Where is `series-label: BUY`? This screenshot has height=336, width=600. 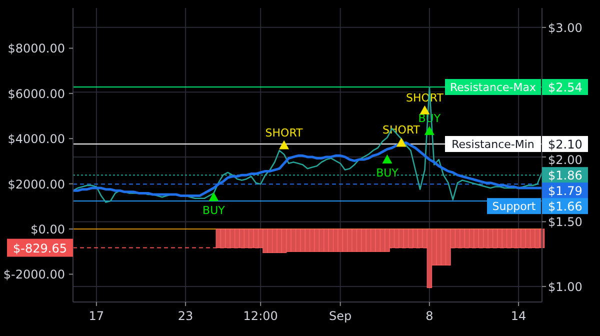 series-label: BUY is located at coordinates (387, 173).